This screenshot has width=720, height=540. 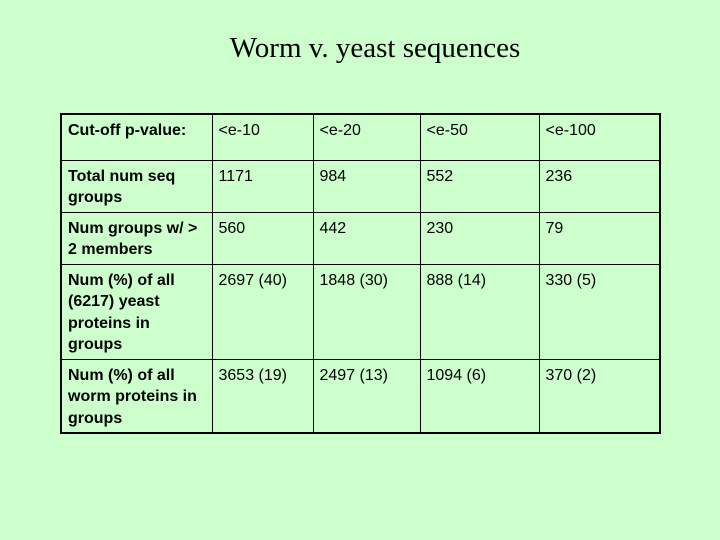 I want to click on table-cell: 442, so click(x=366, y=238).